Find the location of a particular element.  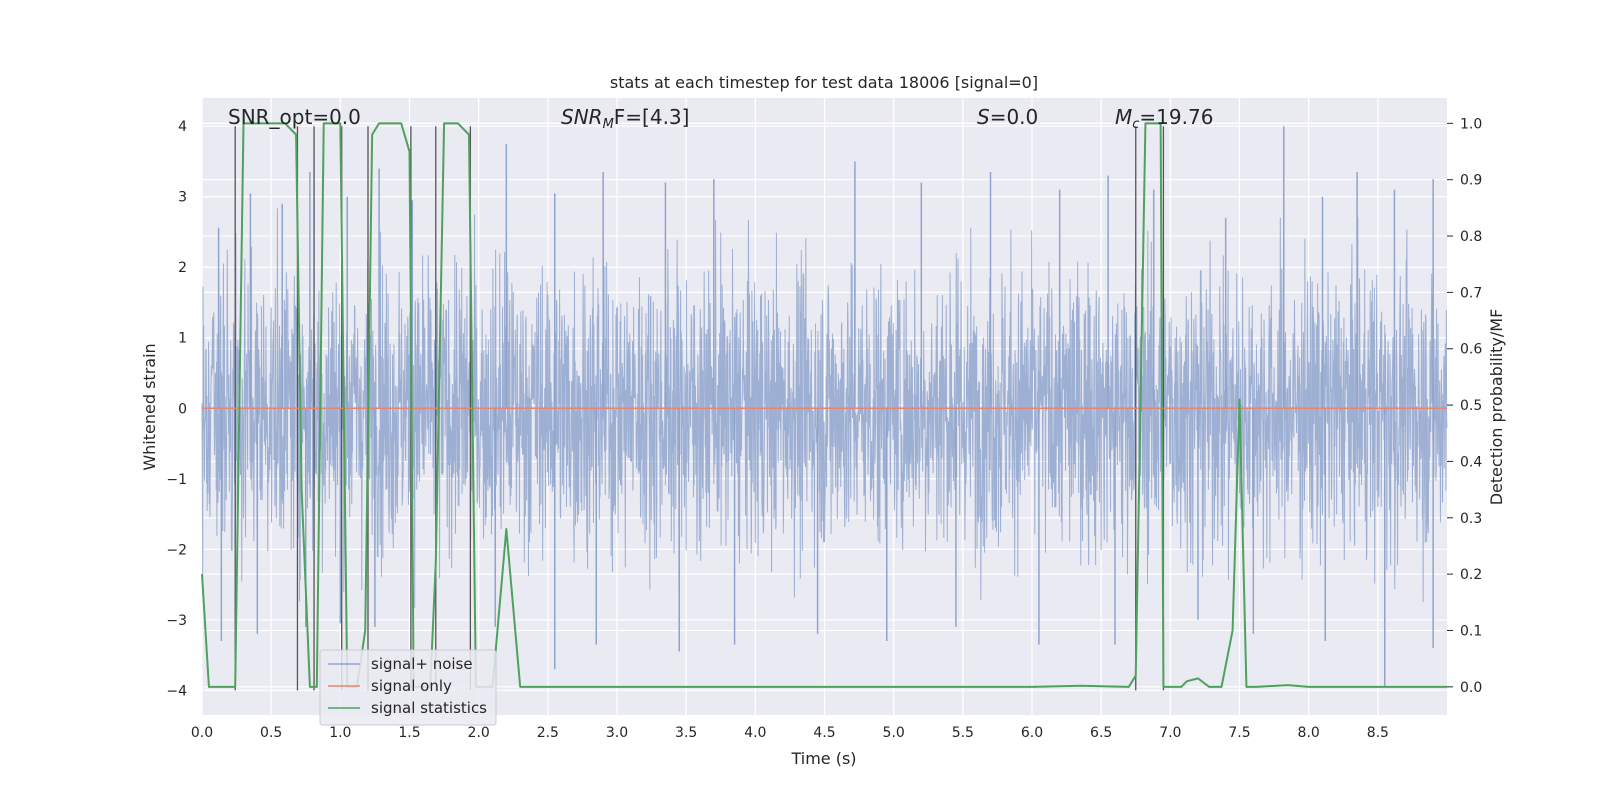

s-label: S is located at coordinates (983, 117).